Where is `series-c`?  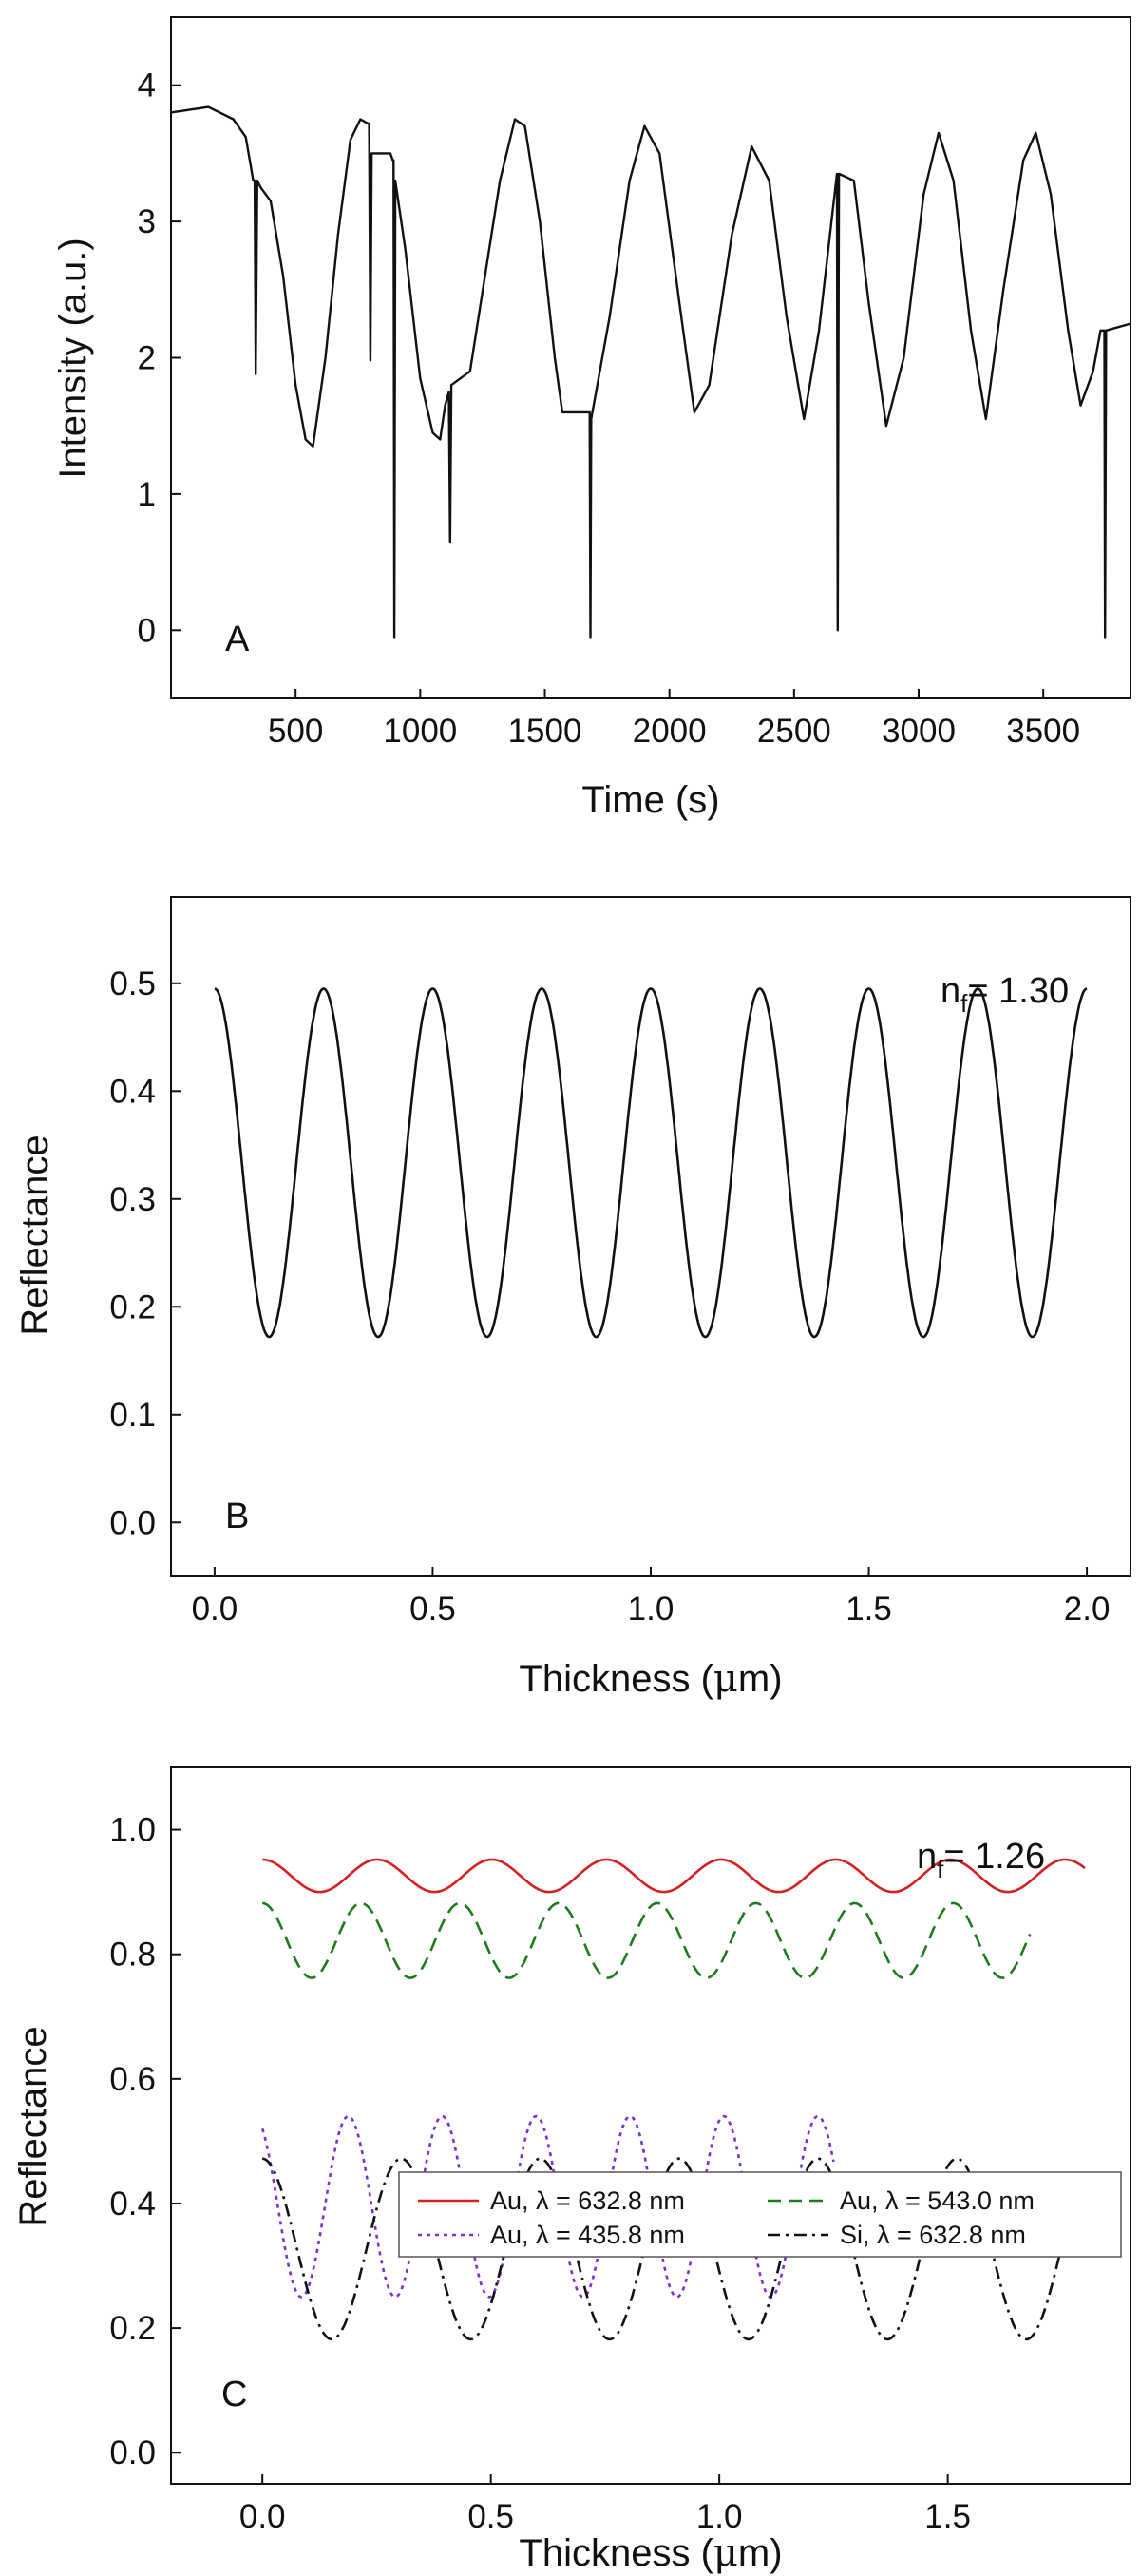
series-c is located at coordinates (673, 2099).